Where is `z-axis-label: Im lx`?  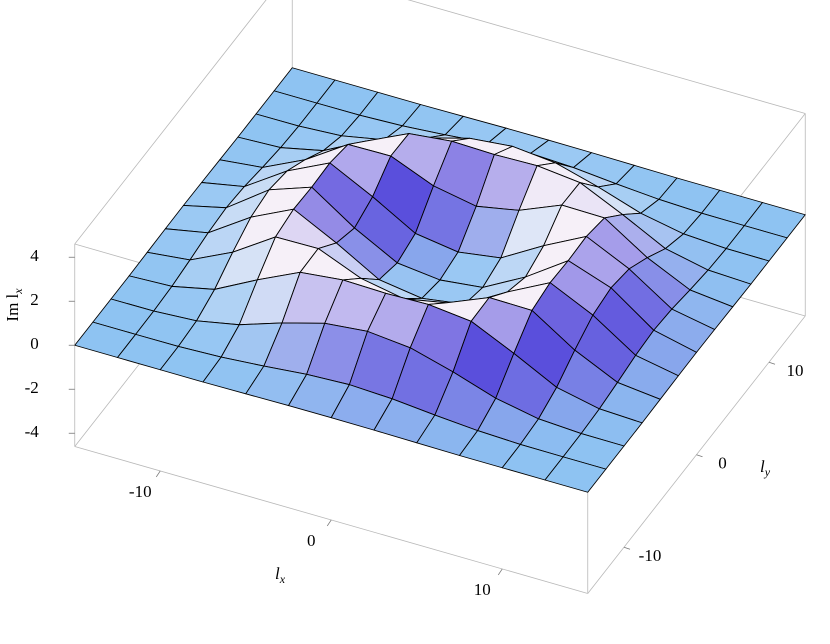 z-axis-label: Im lx is located at coordinates (14, 305).